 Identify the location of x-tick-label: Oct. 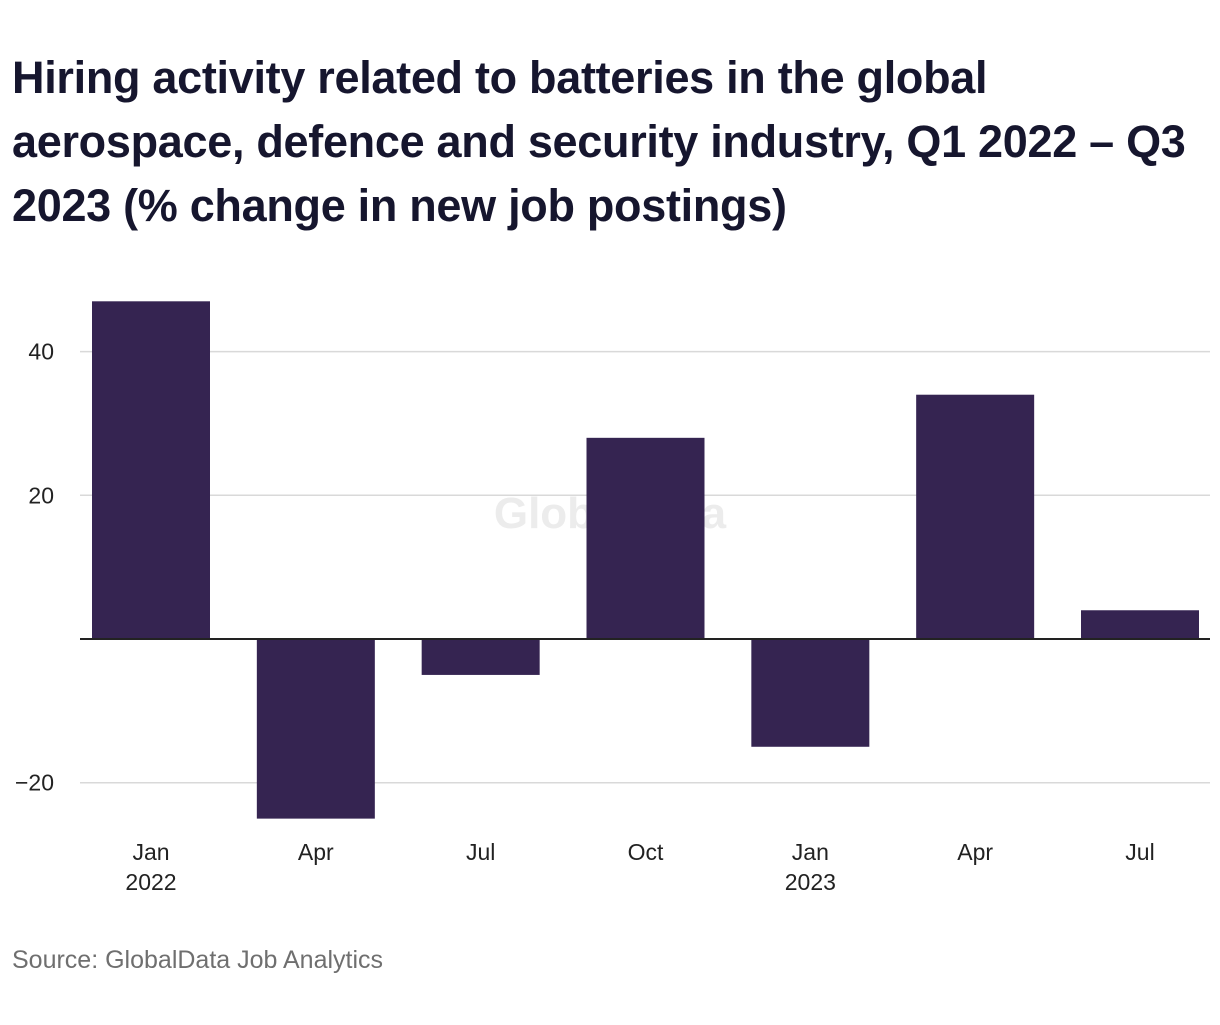
(646, 852).